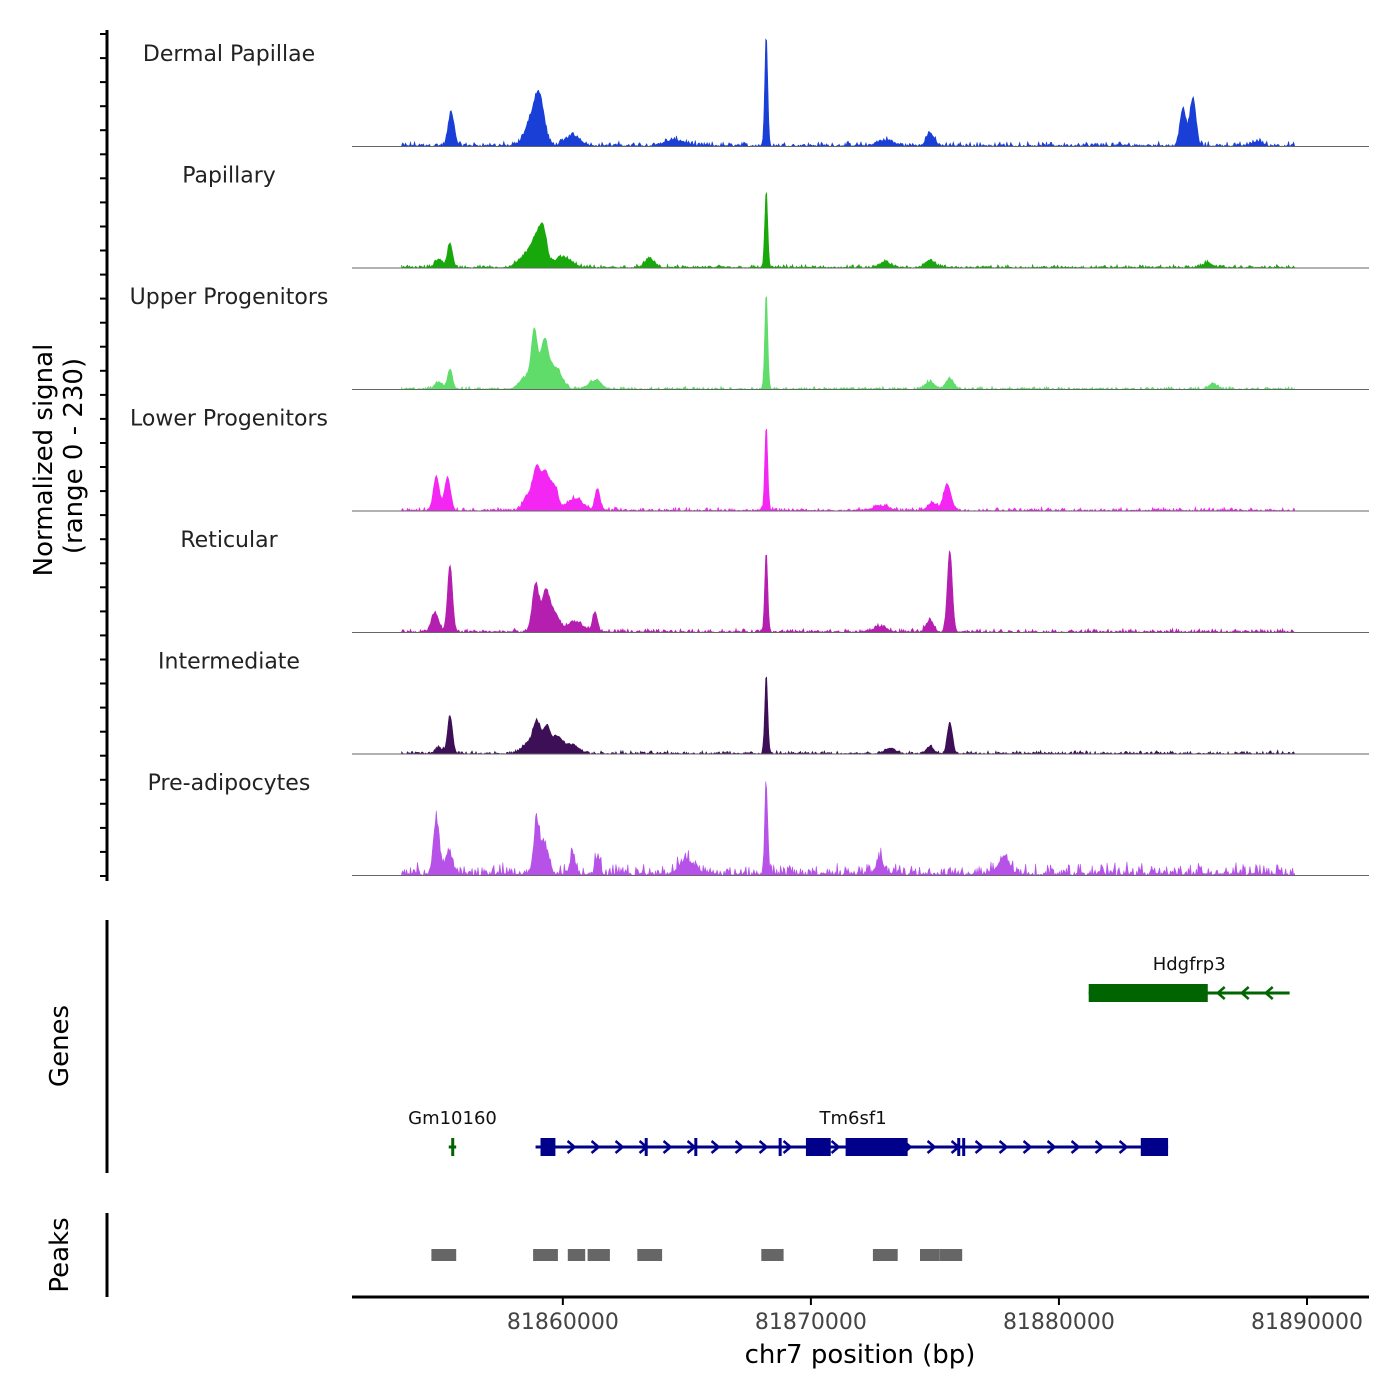 The image size is (1400, 1400). Describe the element at coordinates (1307, 1322) in the screenshot. I see `x-tick-label: 81890000` at that location.